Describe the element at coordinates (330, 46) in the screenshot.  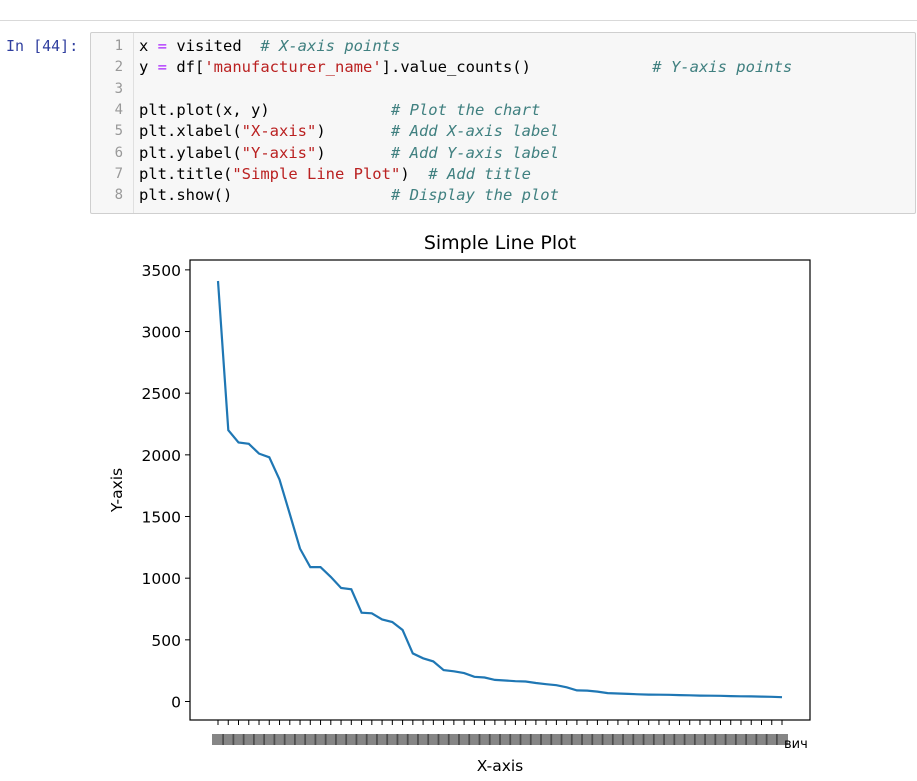
I see `code-token: # X-axis points` at that location.